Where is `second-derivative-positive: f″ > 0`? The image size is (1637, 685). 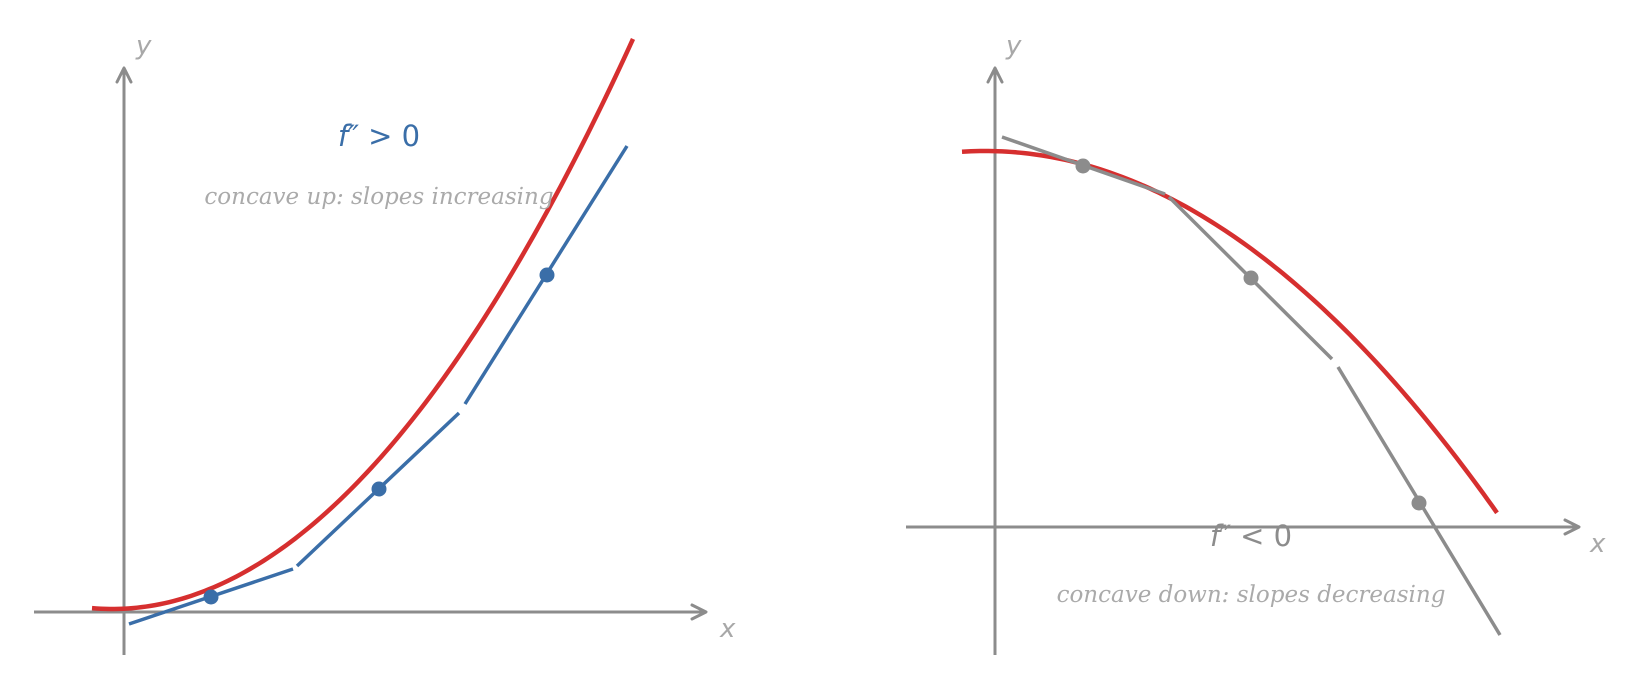 second-derivative-positive: f″ > 0 is located at coordinates (379, 136).